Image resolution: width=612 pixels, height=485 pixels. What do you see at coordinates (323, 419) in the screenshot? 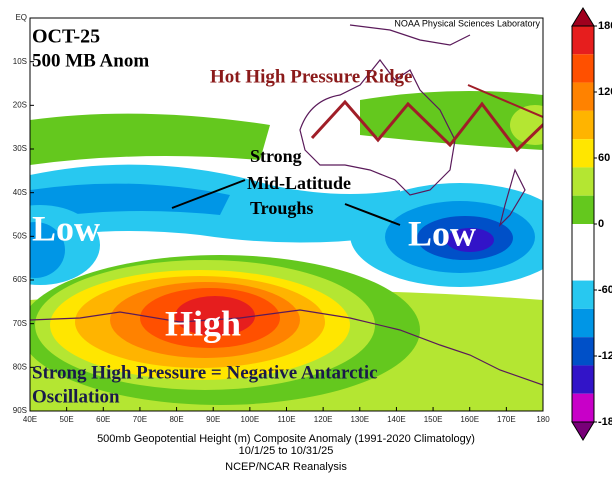
I see `x-tick-label: 120E` at bounding box center [323, 419].